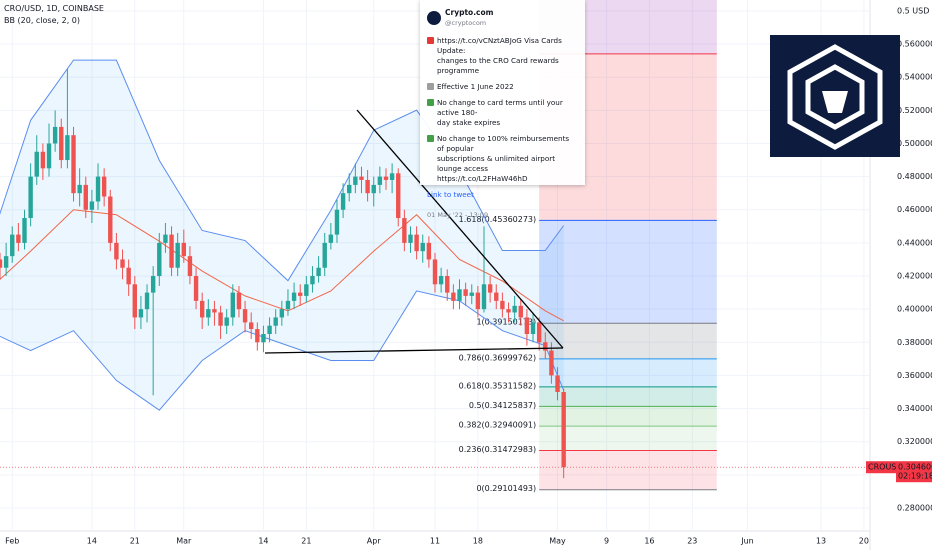 The width and height of the screenshot is (932, 550). What do you see at coordinates (54, 8) in the screenshot?
I see `symbol-label: CRO/USD, 1D, COINBASE` at bounding box center [54, 8].